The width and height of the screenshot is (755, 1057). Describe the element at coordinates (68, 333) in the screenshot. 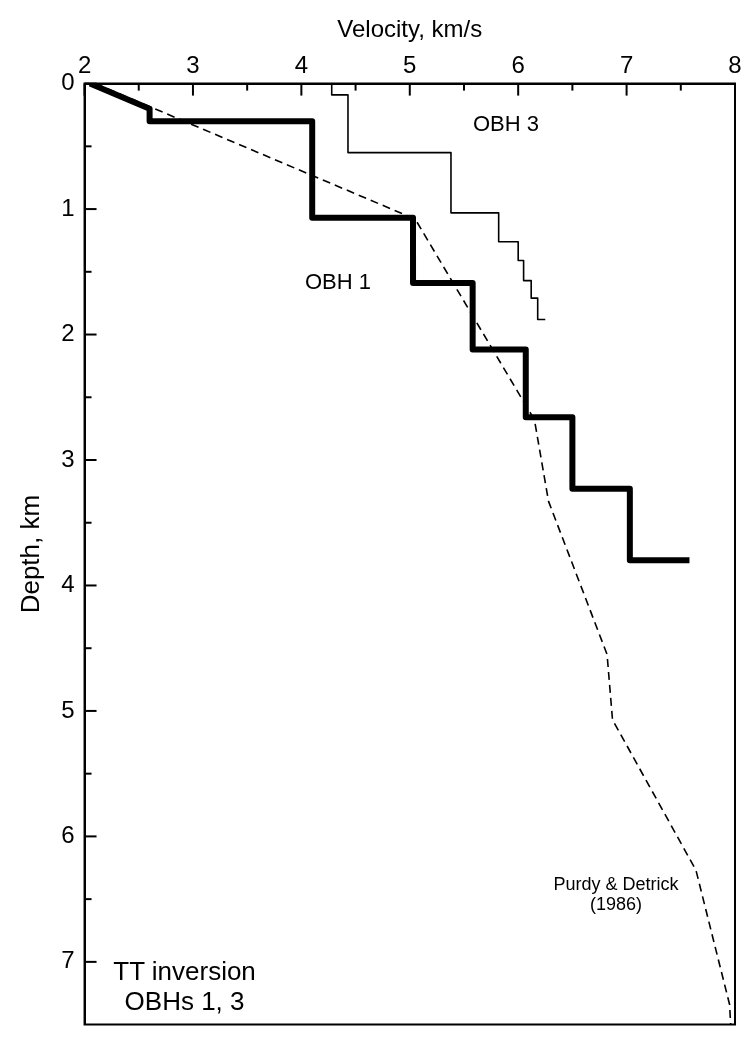

I see `y-tick-label: 2` at that location.